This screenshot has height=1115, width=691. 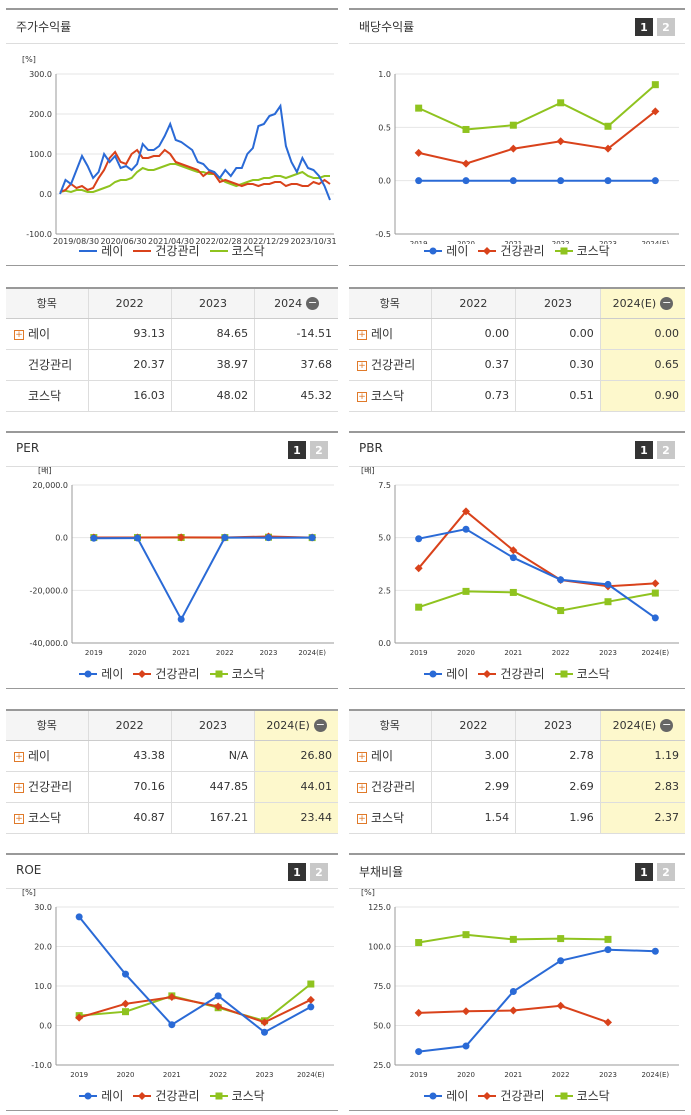 I want to click on y-tick-label: 75.0, so click(x=382, y=986).